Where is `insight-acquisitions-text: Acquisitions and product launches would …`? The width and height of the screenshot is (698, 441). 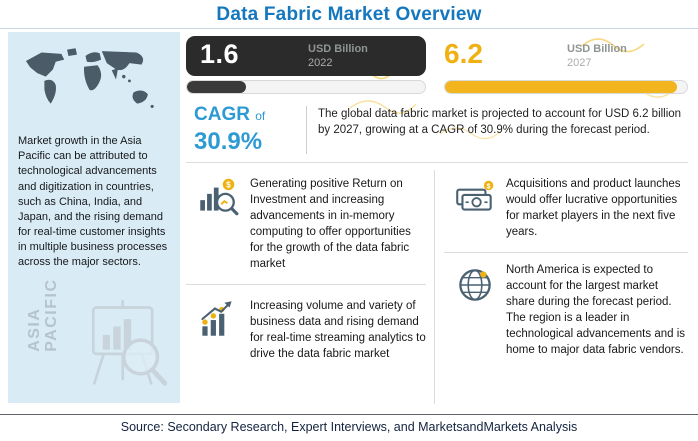 insight-acquisitions-text: Acquisitions and product launches would … is located at coordinates (593, 208).